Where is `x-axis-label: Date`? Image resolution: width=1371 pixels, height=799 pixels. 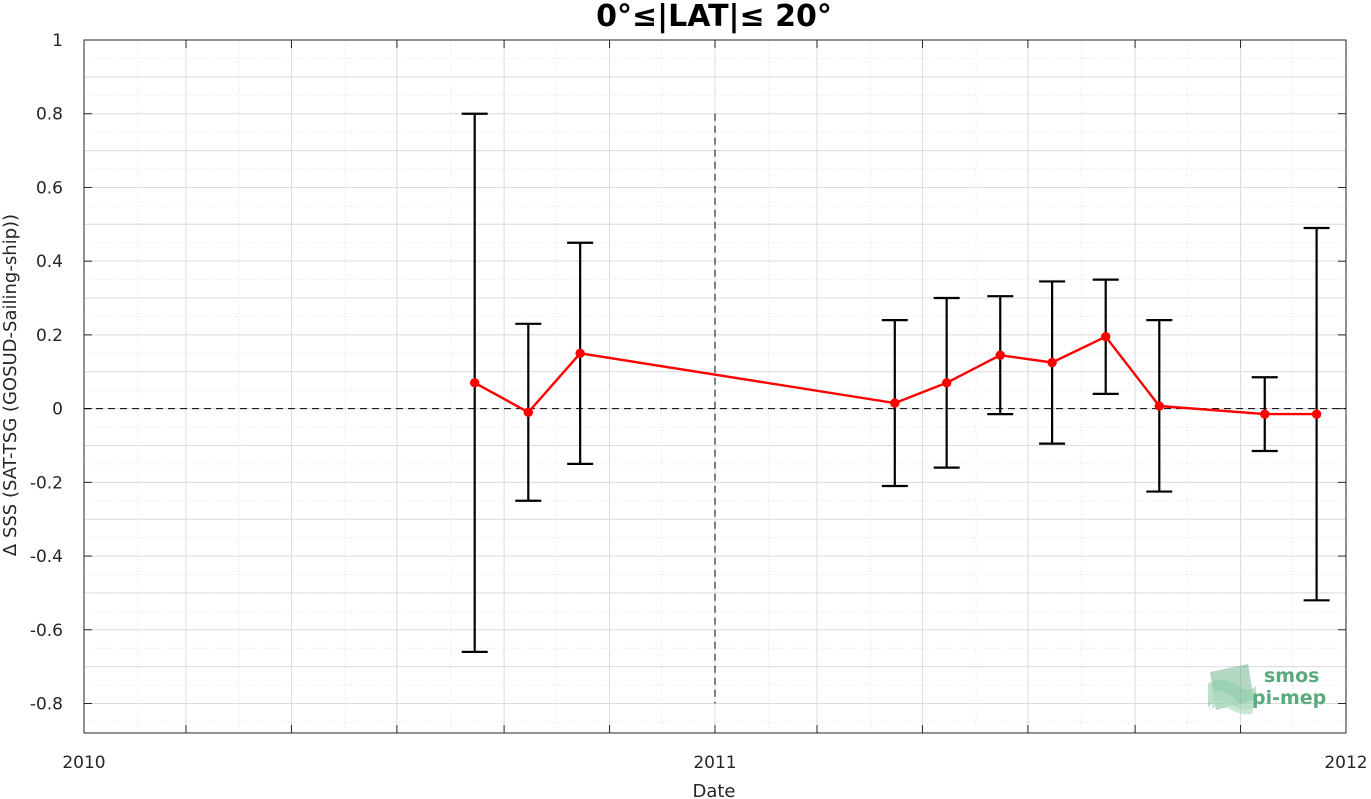 x-axis-label: Date is located at coordinates (713, 790).